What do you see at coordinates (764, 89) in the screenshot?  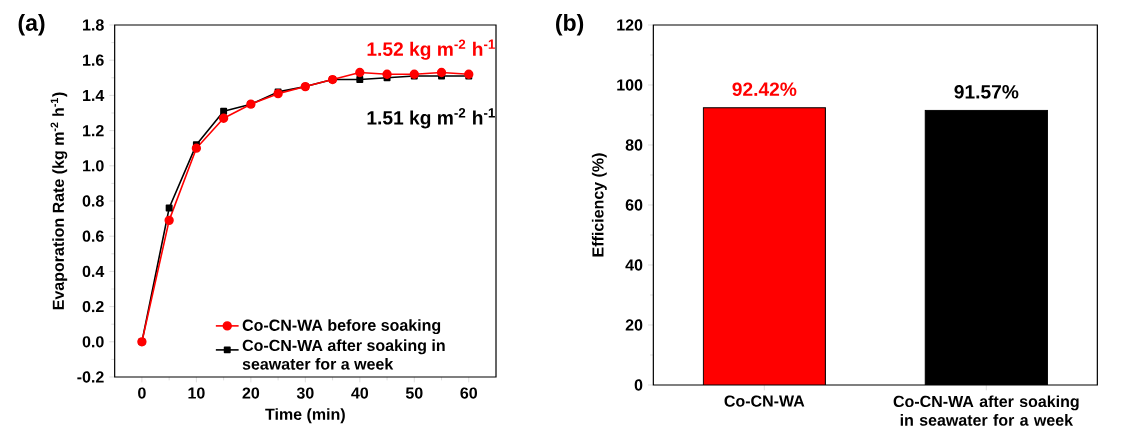 I see `data-label: 92.42%` at bounding box center [764, 89].